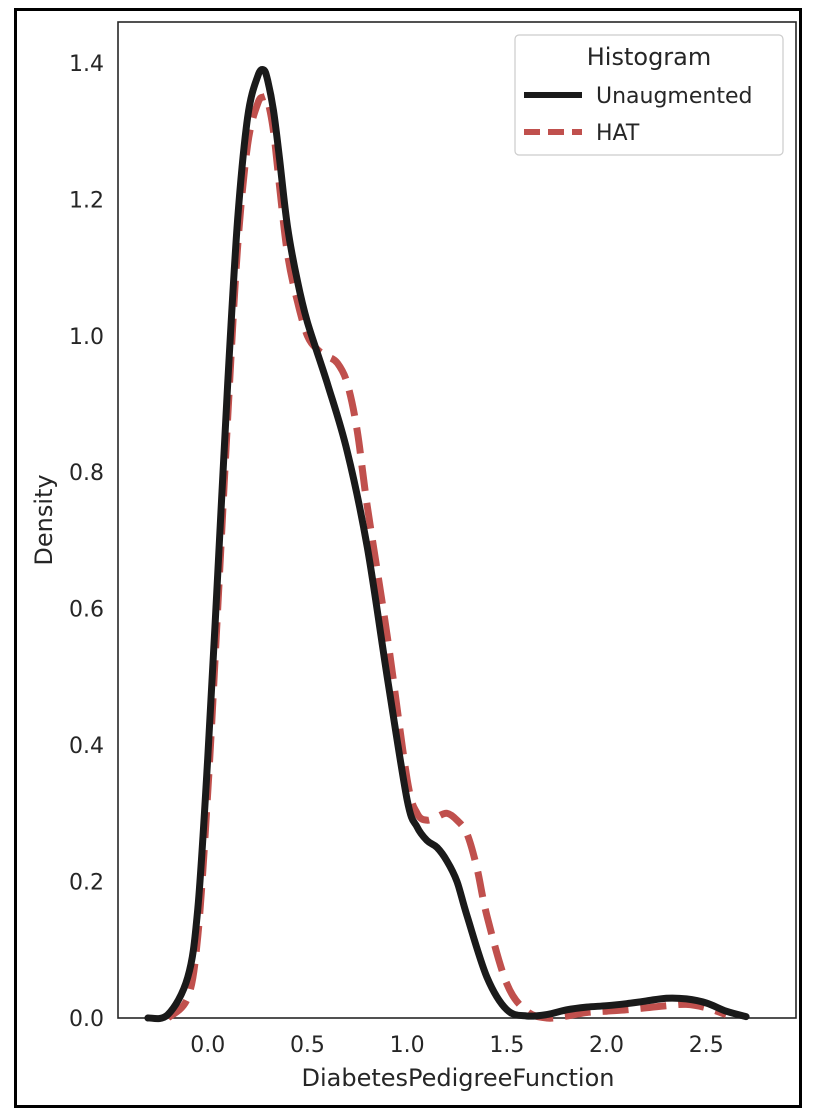 This screenshot has width=820, height=1118. I want to click on y-tick-label: 0.4, so click(86, 746).